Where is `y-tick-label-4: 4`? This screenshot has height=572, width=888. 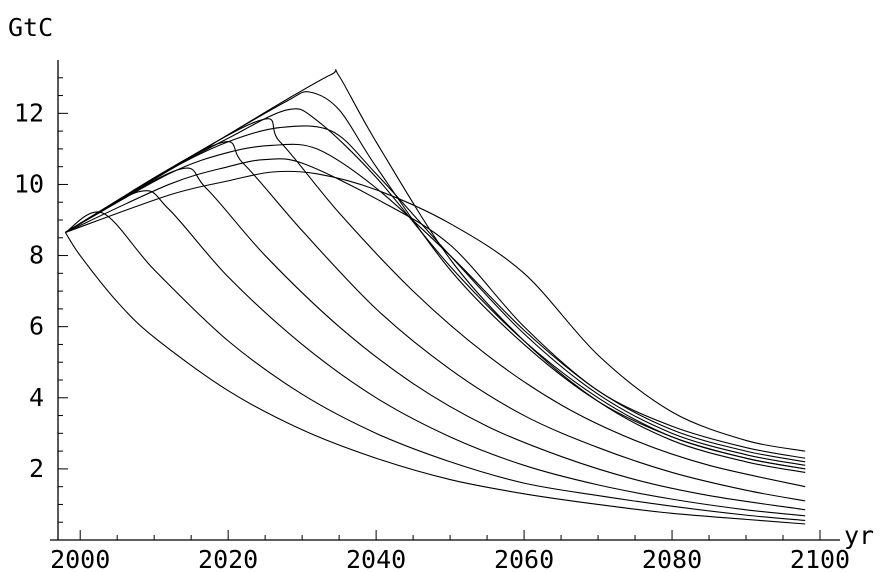
y-tick-label-4: 4 is located at coordinates (36, 397).